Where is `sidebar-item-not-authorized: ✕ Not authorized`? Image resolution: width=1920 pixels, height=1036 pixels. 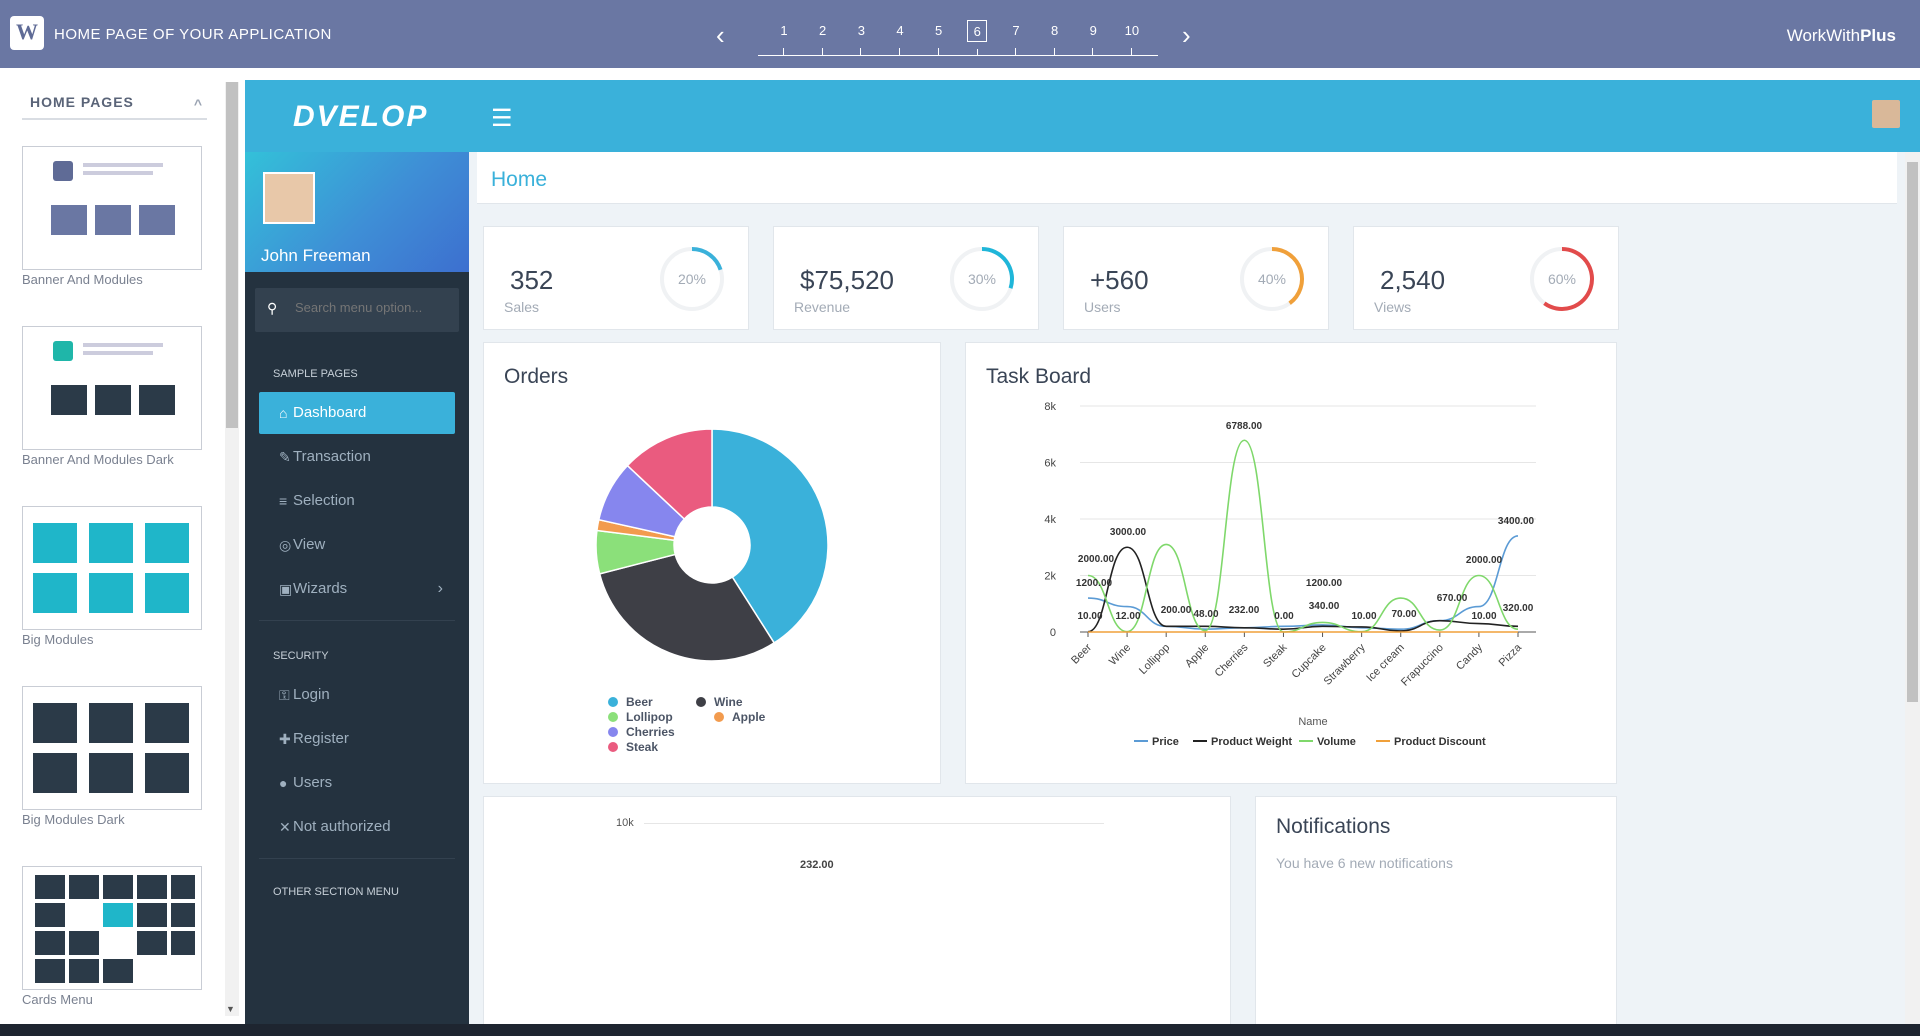
sidebar-item-not-authorized: ✕ Not authorized is located at coordinates (357, 827).